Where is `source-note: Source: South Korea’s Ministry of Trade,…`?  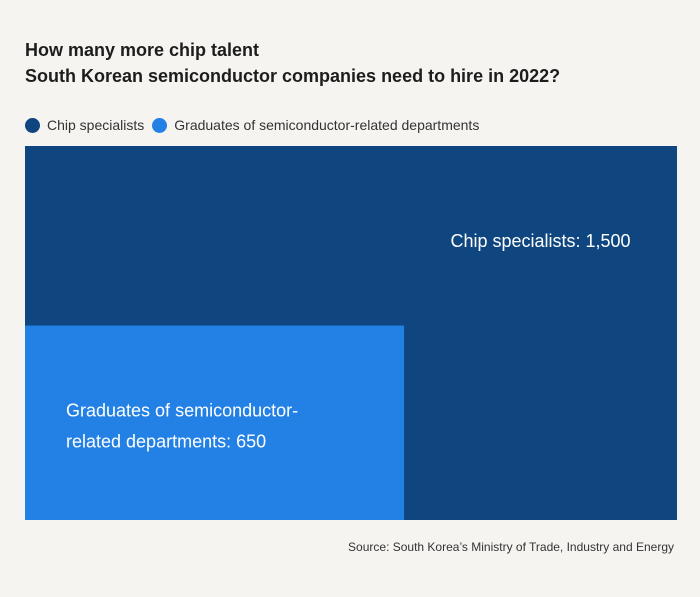
source-note: Source: South Korea’s Ministry of Trade,… is located at coordinates (511, 547).